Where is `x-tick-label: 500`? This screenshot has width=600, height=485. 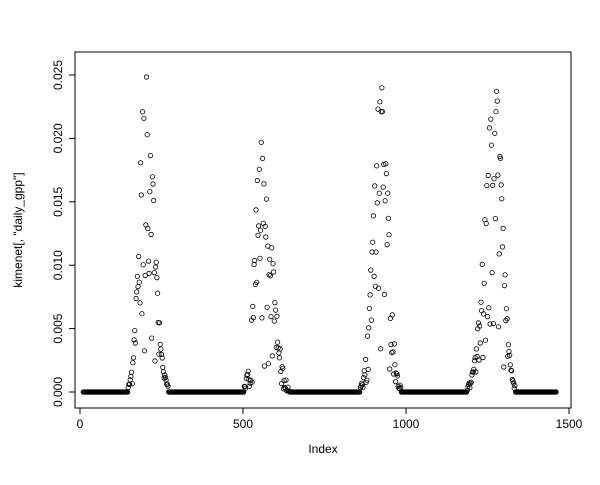
x-tick-label: 500 is located at coordinates (243, 424).